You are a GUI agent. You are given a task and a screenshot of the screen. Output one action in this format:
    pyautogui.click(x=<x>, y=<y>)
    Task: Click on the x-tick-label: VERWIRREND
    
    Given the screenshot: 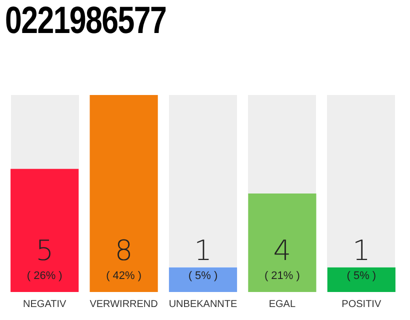 What is the action you would take?
    pyautogui.click(x=124, y=304)
    